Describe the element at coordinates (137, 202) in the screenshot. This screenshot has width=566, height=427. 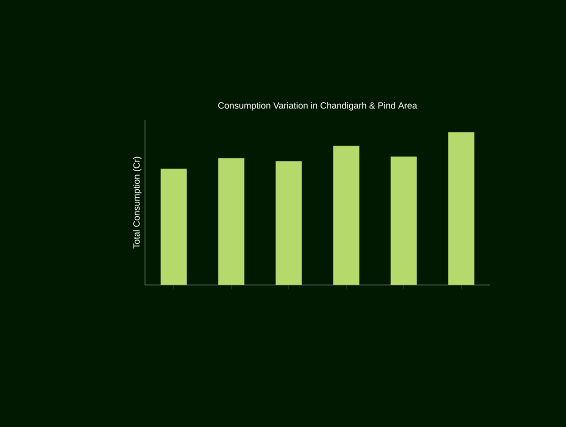
I see `y-axis-title: Total Consumption (Cr)` at that location.